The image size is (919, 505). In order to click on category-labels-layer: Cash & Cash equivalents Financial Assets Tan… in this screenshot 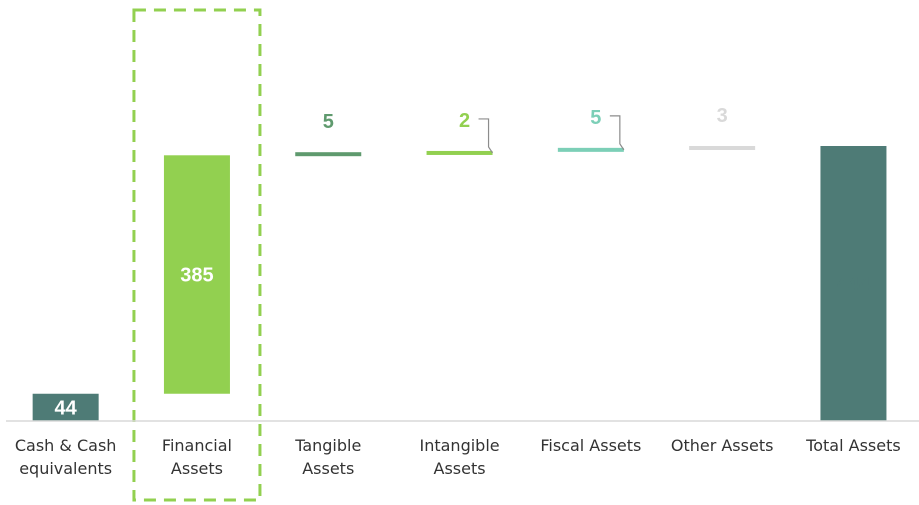, I will do `click(458, 457)`.